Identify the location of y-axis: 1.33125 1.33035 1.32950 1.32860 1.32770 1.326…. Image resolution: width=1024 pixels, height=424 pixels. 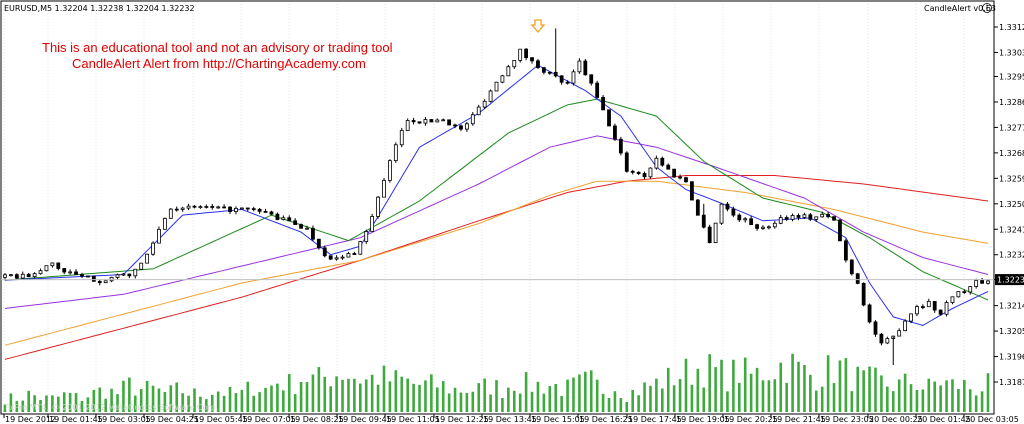
(1009, 205).